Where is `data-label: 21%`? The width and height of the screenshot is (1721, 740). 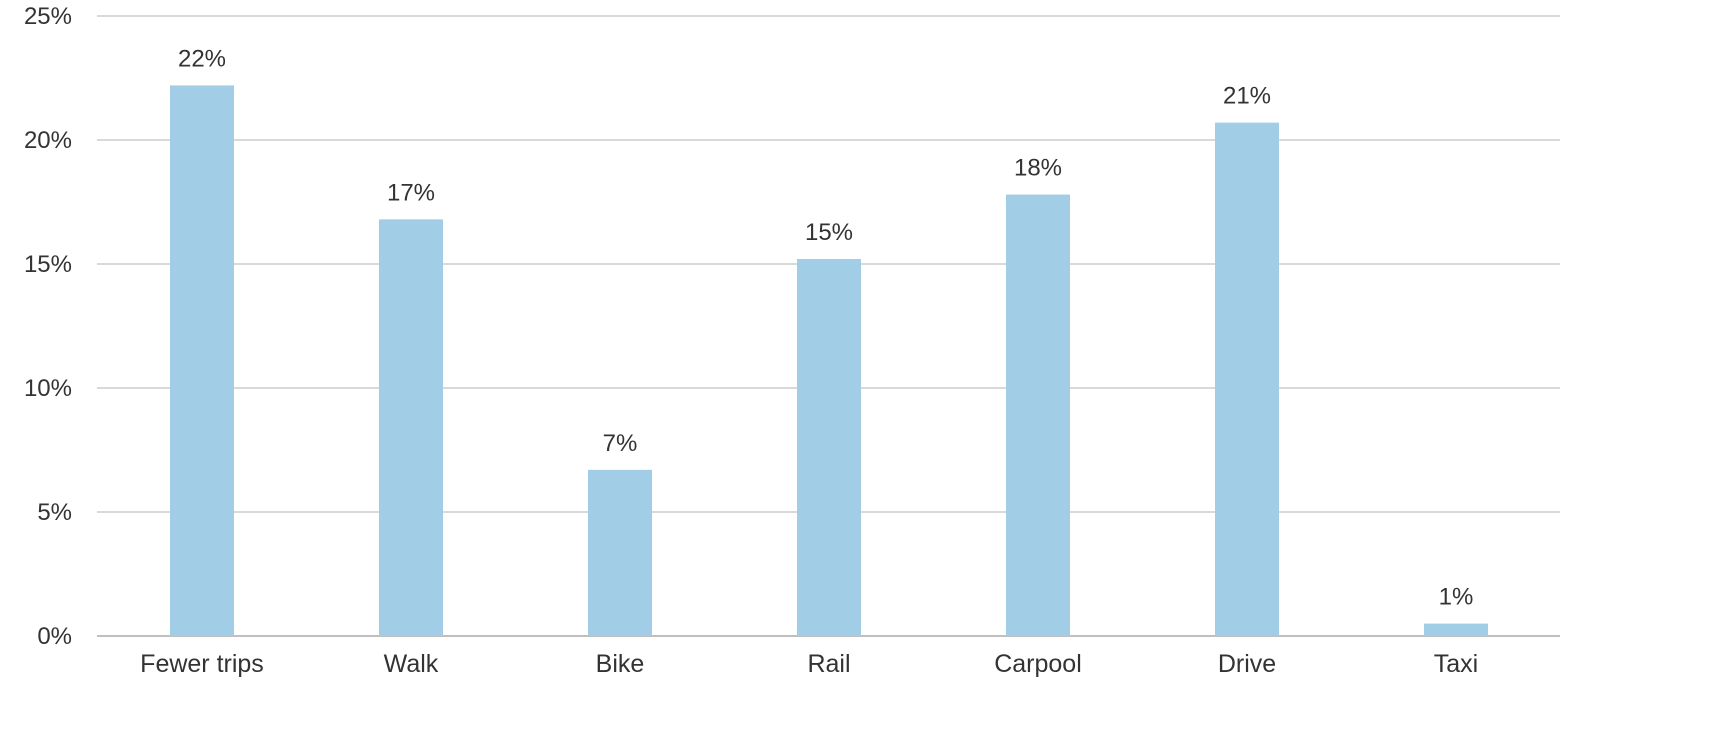 data-label: 21% is located at coordinates (1247, 96).